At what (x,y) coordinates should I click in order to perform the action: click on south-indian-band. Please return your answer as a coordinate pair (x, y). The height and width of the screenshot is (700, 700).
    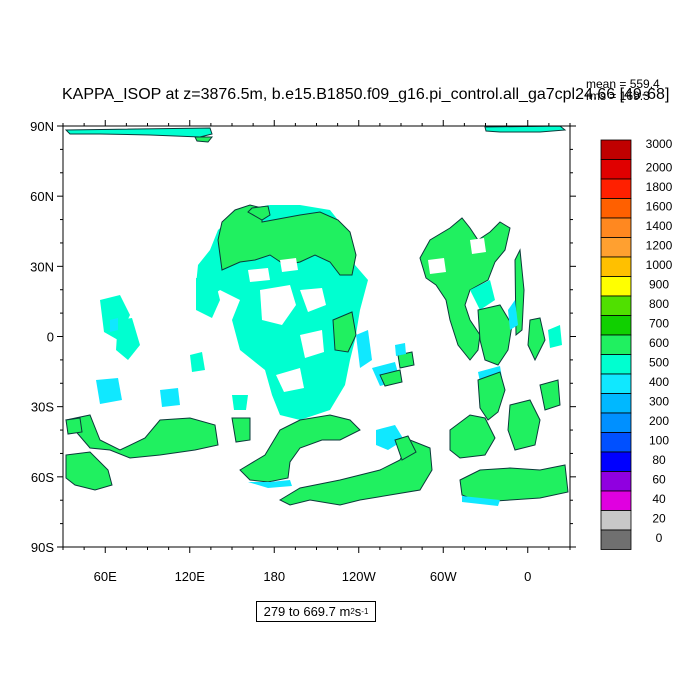
    Looking at the image, I should click on (142, 436).